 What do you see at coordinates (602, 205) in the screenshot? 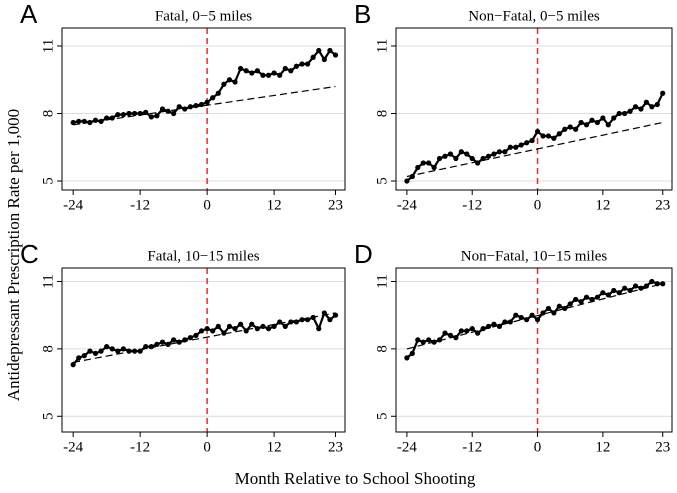
I see `x-tick-label: 12` at bounding box center [602, 205].